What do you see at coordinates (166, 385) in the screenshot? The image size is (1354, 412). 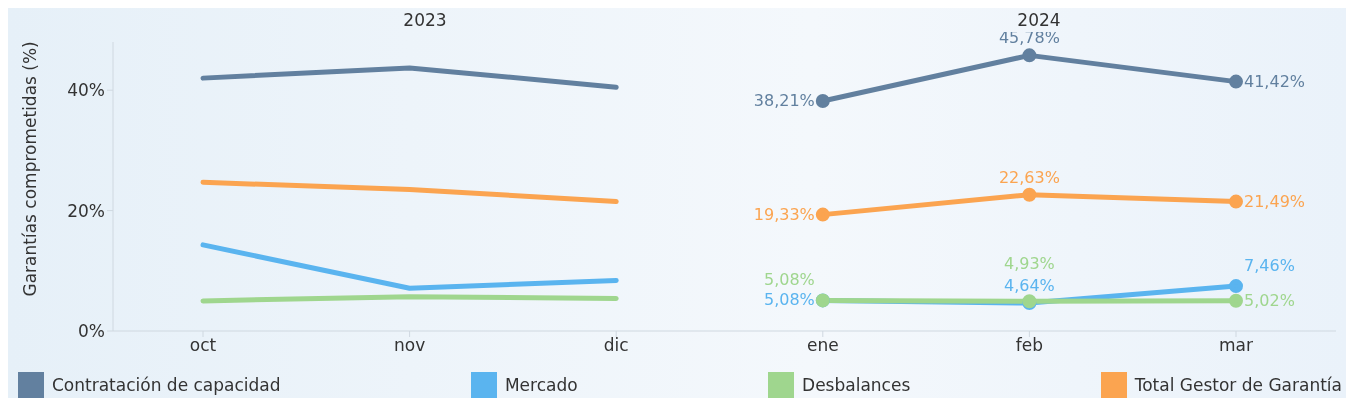 I see `legend-label: Contratación de capacidad` at bounding box center [166, 385].